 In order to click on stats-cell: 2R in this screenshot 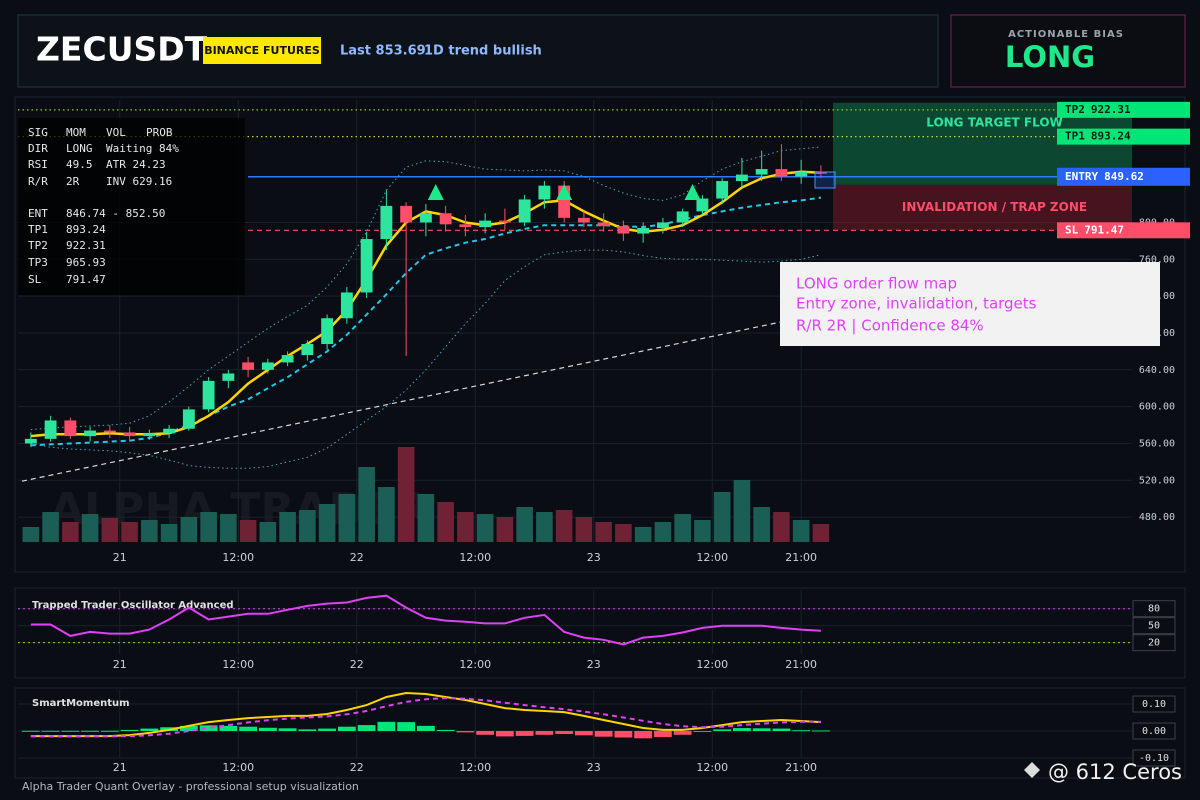, I will do `click(73, 181)`.